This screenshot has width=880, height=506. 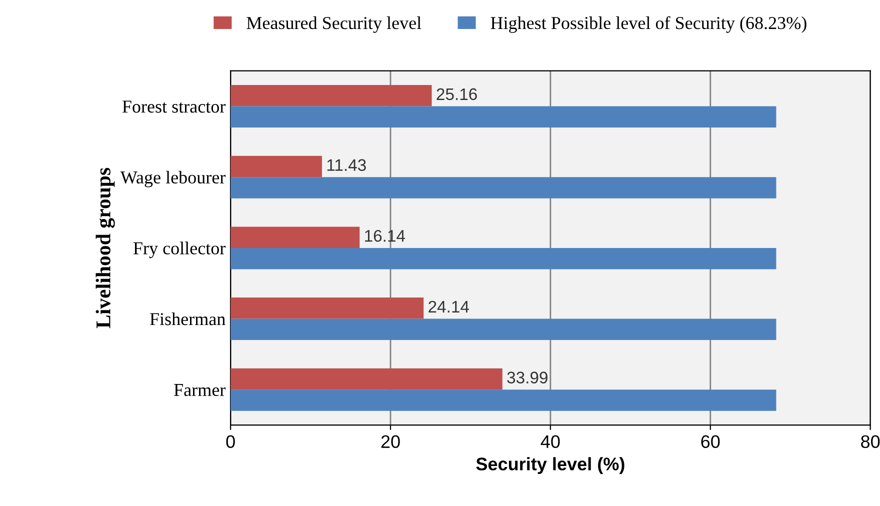 What do you see at coordinates (390, 441) in the screenshot?
I see `x-tick-label: 20` at bounding box center [390, 441].